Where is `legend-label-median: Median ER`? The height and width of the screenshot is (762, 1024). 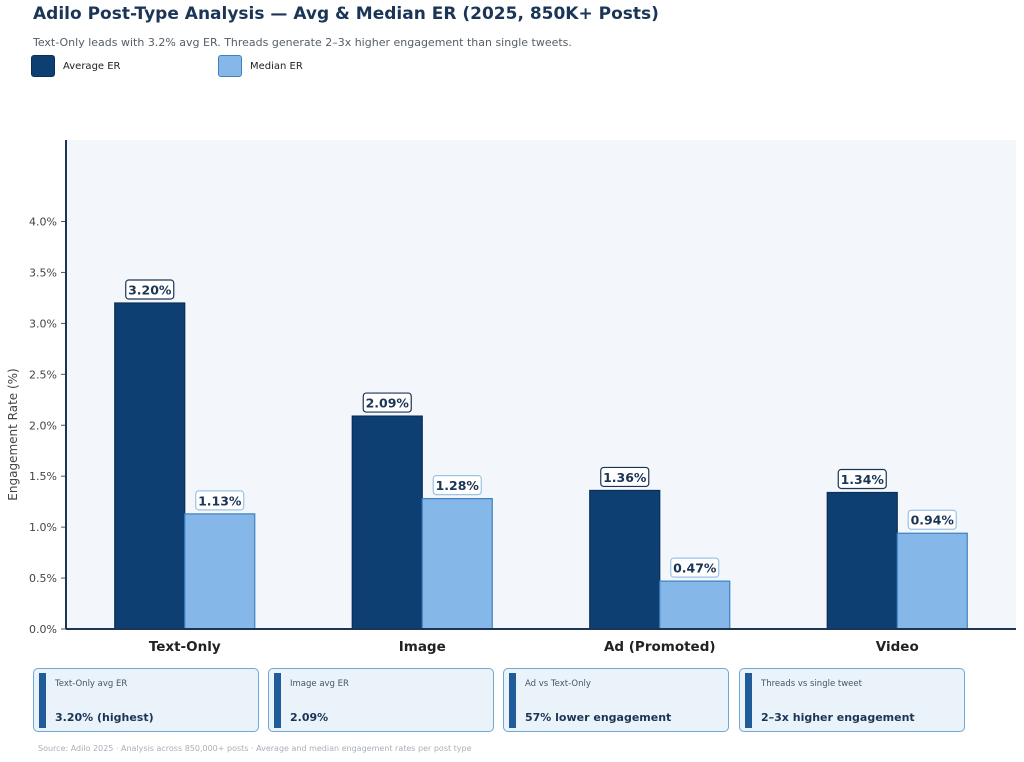
legend-label-median: Median ER is located at coordinates (276, 66).